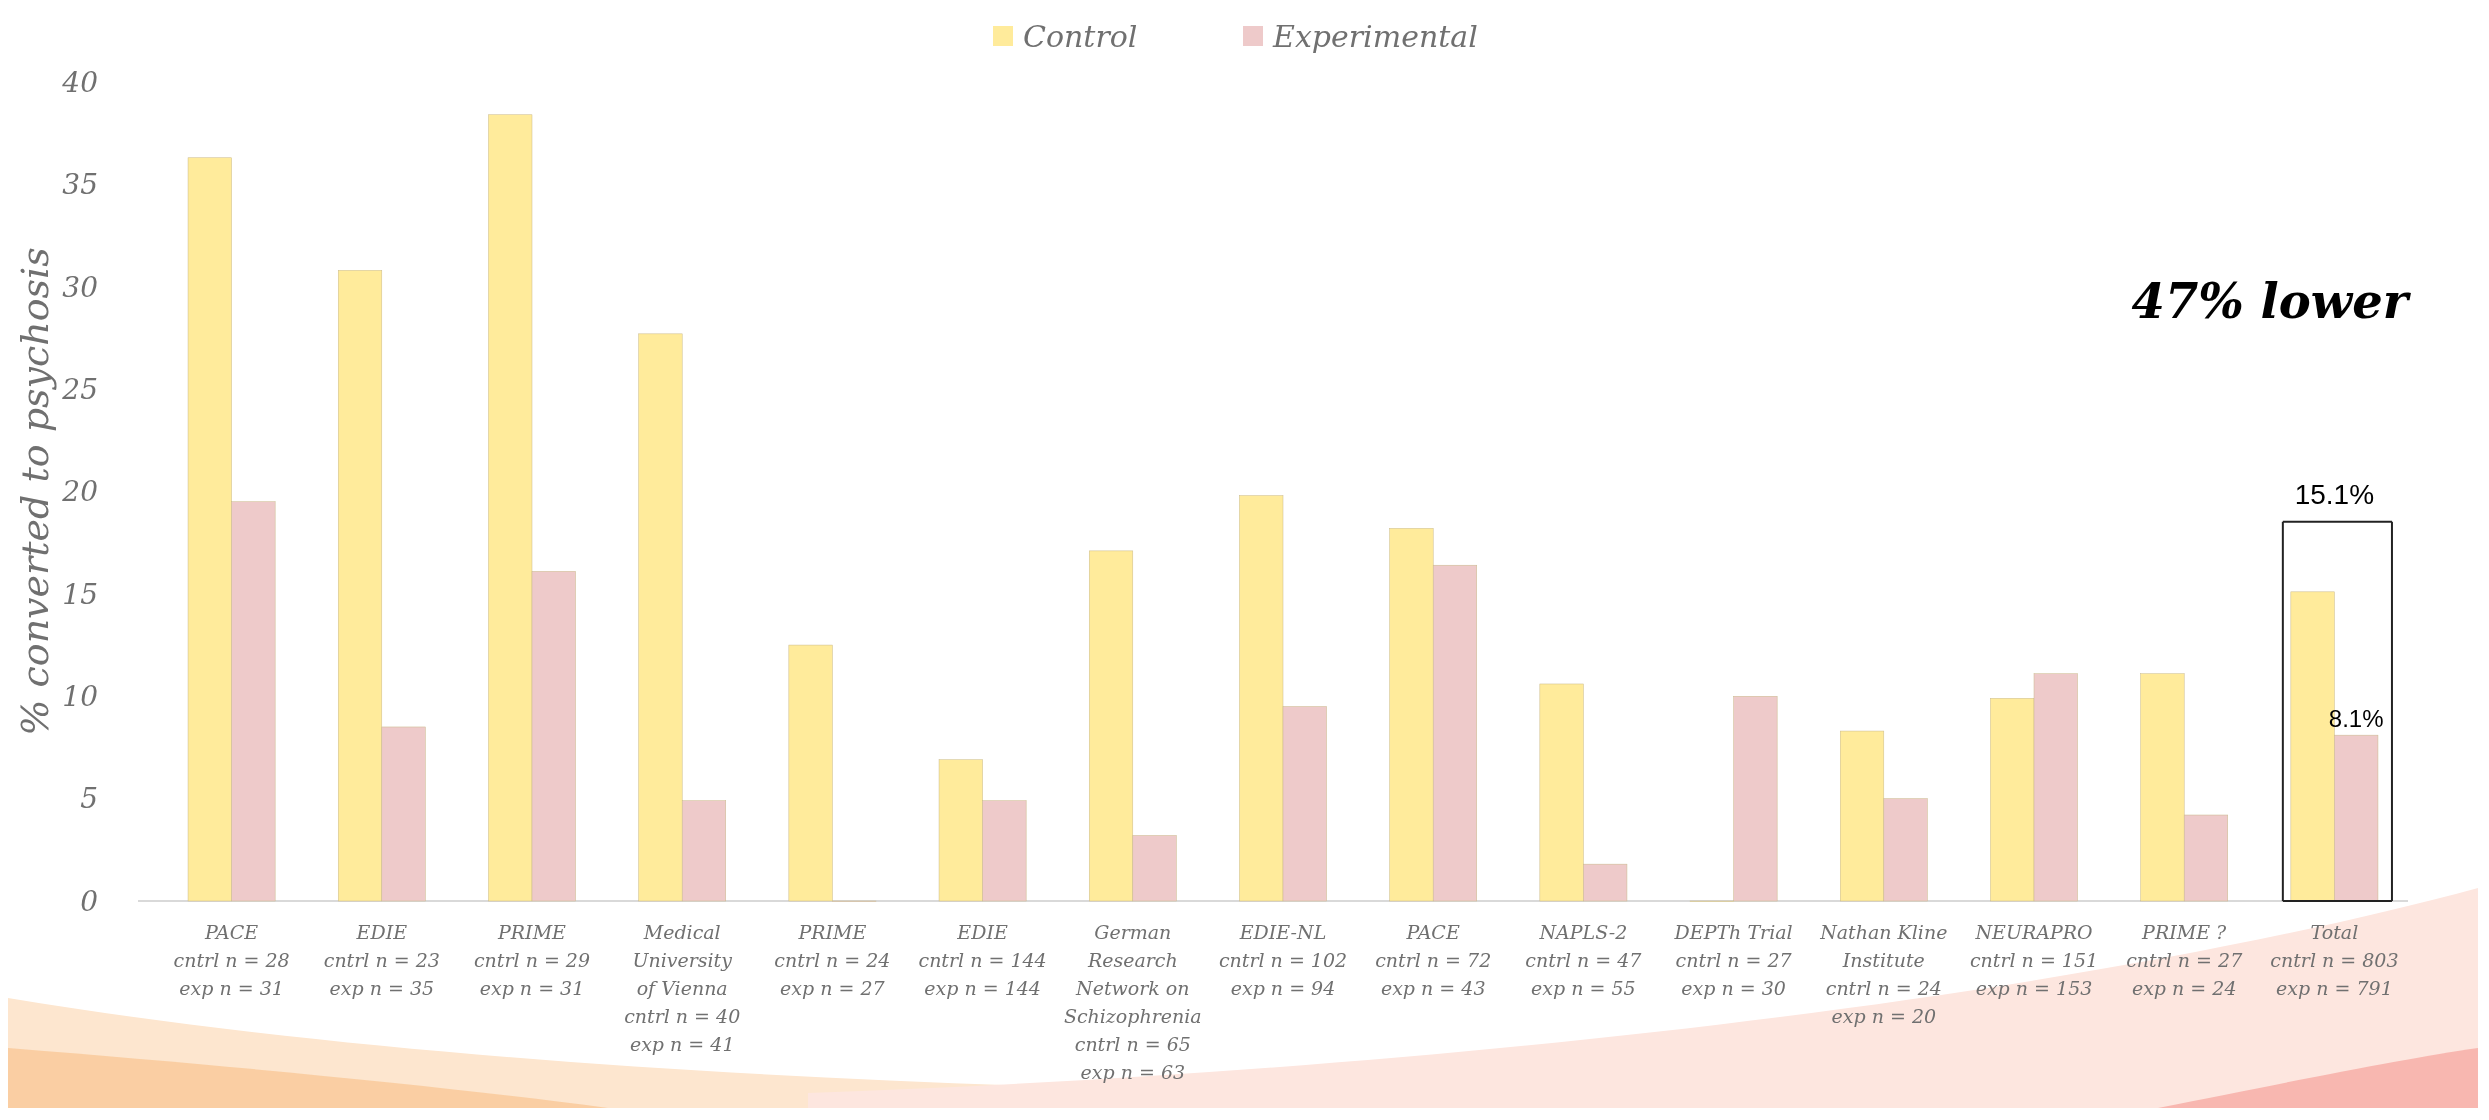  Describe the element at coordinates (1375, 36) in the screenshot. I see `legend-label: Experimental` at that location.